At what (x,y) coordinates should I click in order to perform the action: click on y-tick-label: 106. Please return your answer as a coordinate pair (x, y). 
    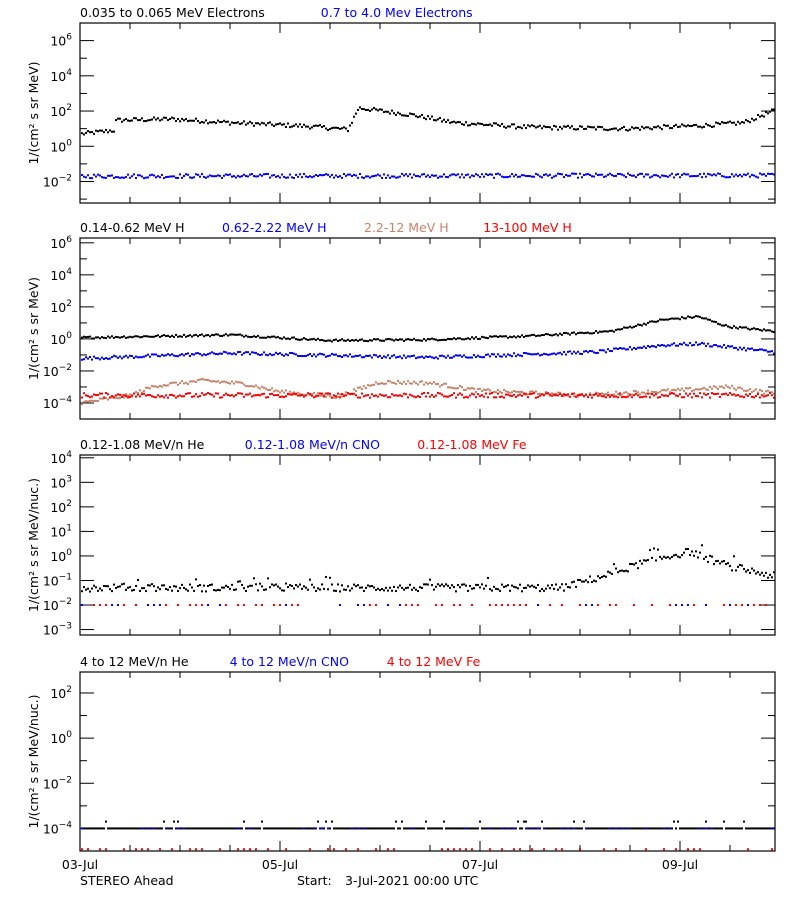
    Looking at the image, I should click on (61, 41).